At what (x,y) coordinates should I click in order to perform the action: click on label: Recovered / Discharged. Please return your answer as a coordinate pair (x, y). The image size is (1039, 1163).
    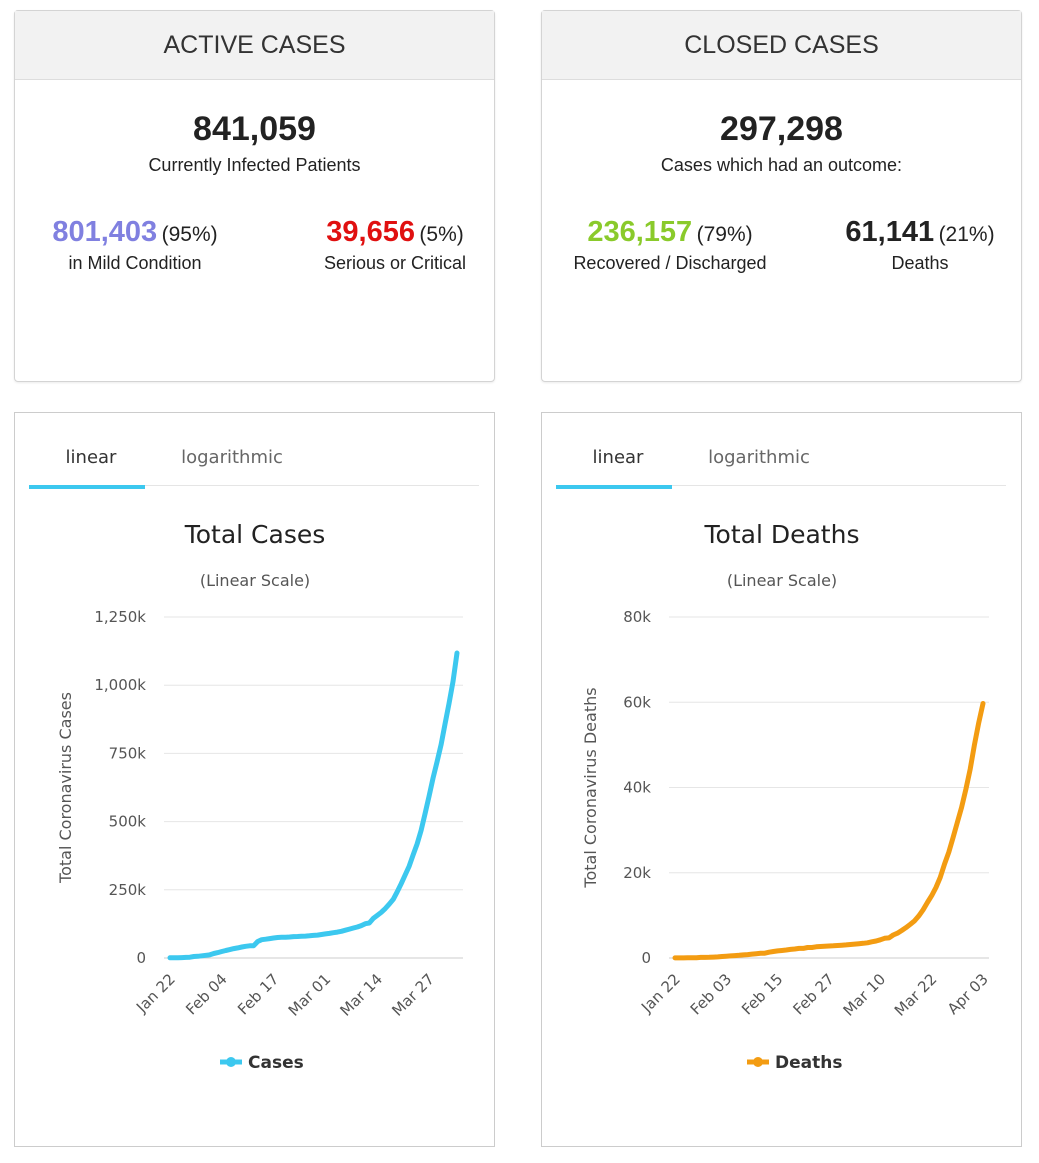
    Looking at the image, I should click on (670, 263).